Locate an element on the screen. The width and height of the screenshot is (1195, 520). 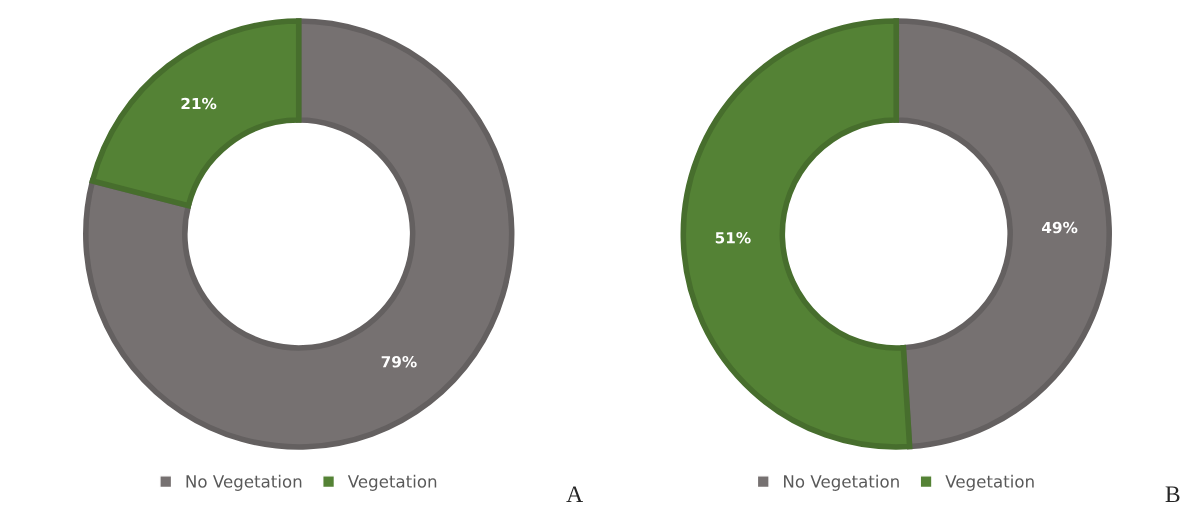
data-label: 49% is located at coordinates (1060, 227).